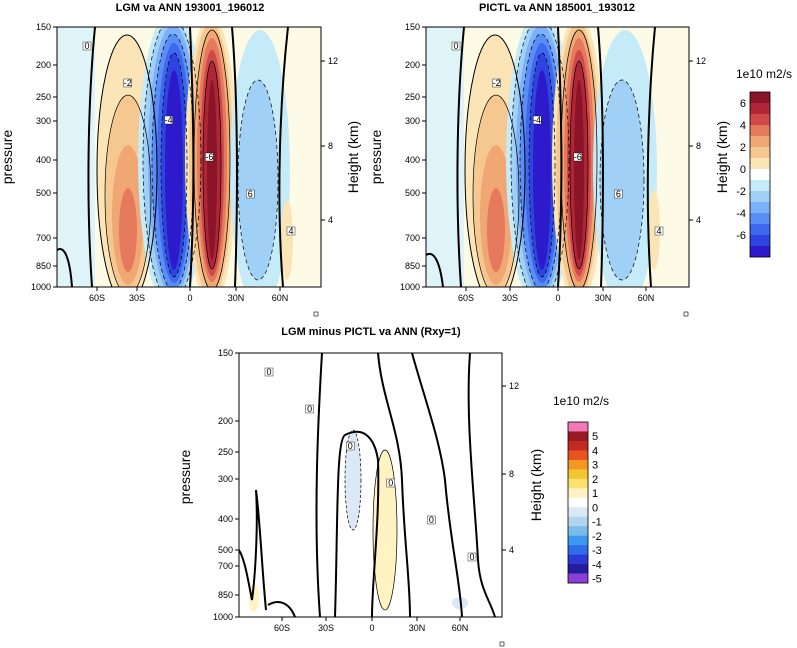 This screenshot has width=797, height=648. What do you see at coordinates (225, 519) in the screenshot?
I see `y-tick-label: 400` at bounding box center [225, 519].